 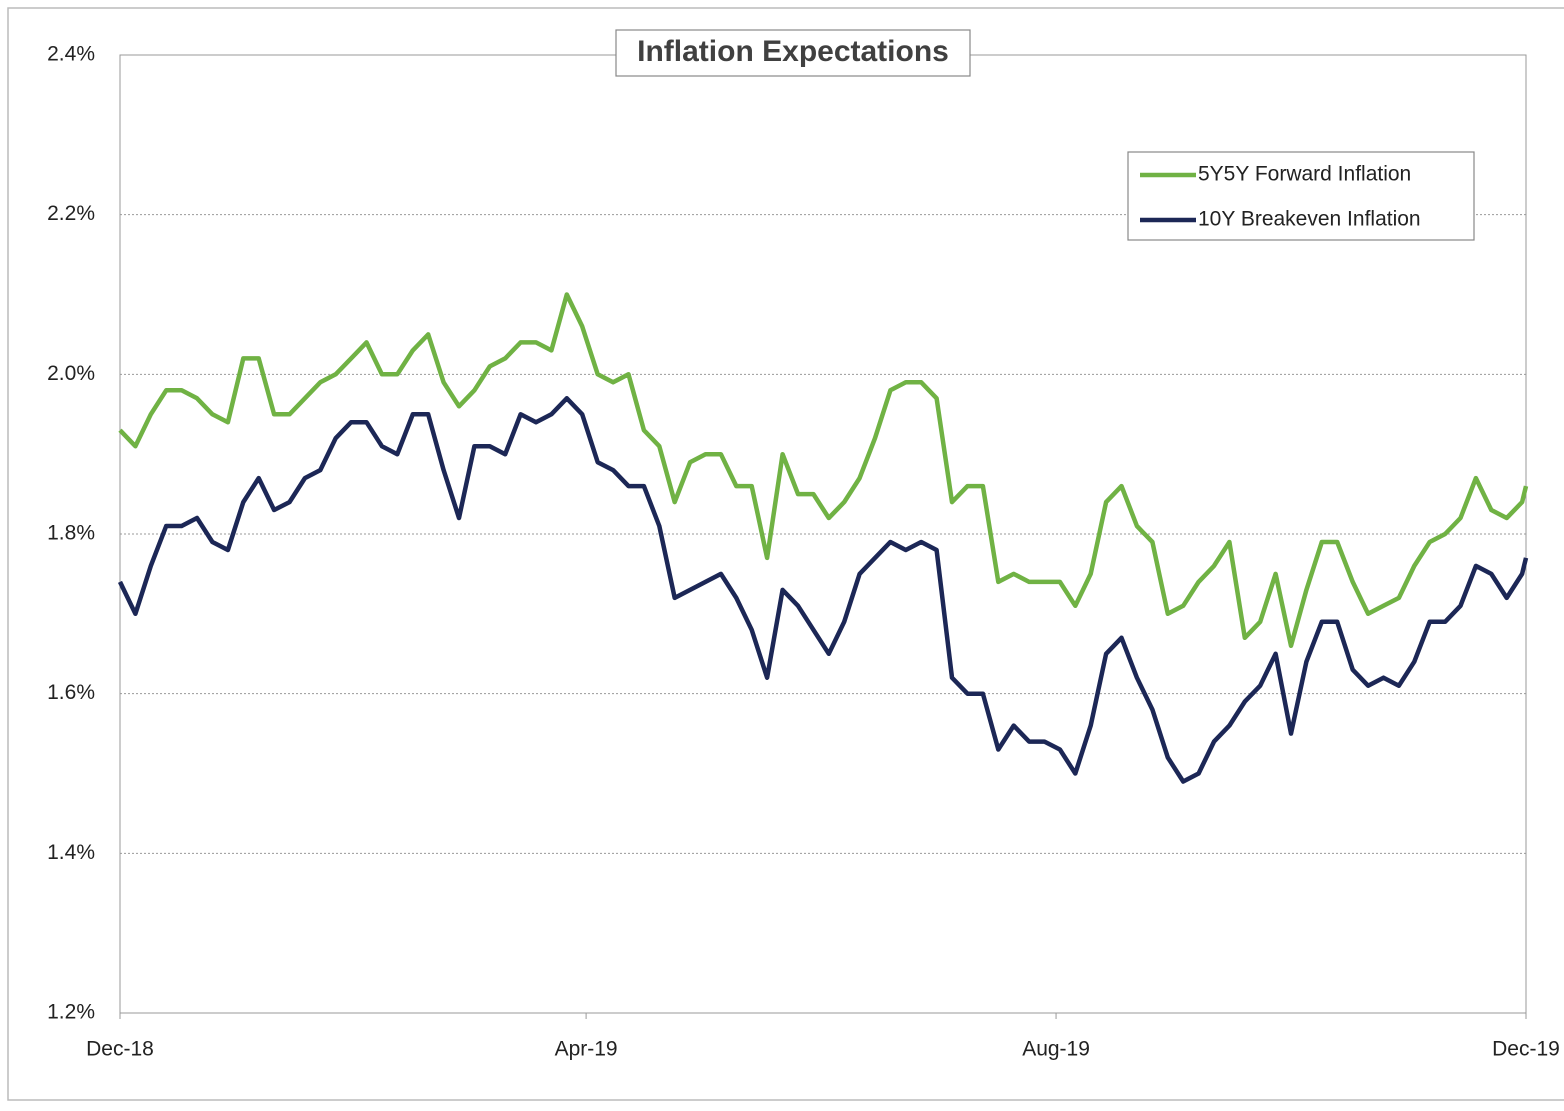 I want to click on legend, so click(x=1301, y=196).